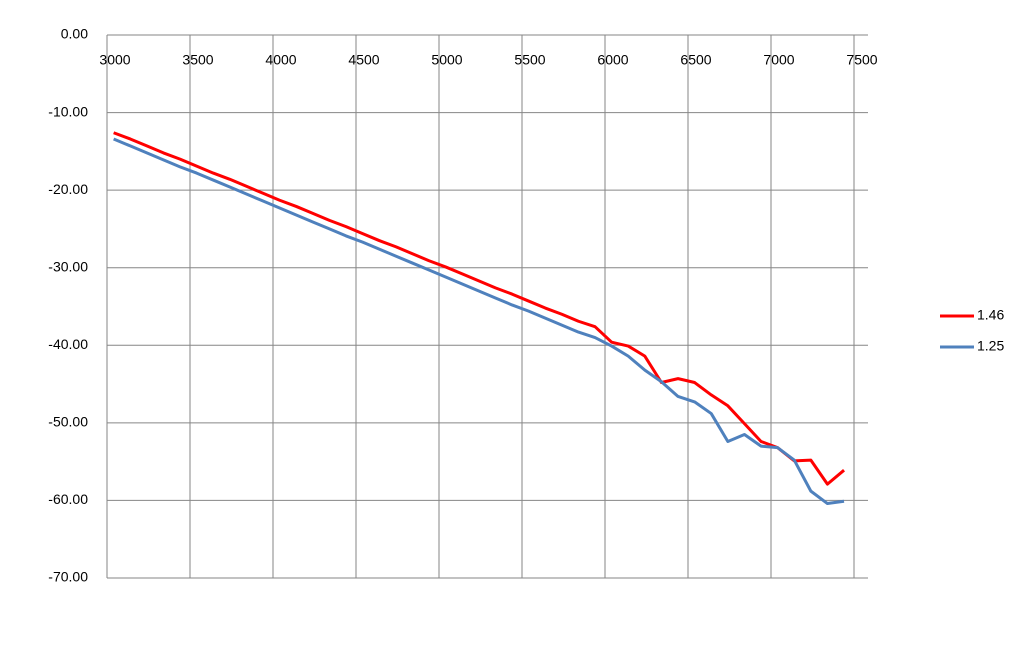 This screenshot has width=1024, height=662. Describe the element at coordinates (68, 266) in the screenshot. I see `y-tick-label: -30.00` at that location.